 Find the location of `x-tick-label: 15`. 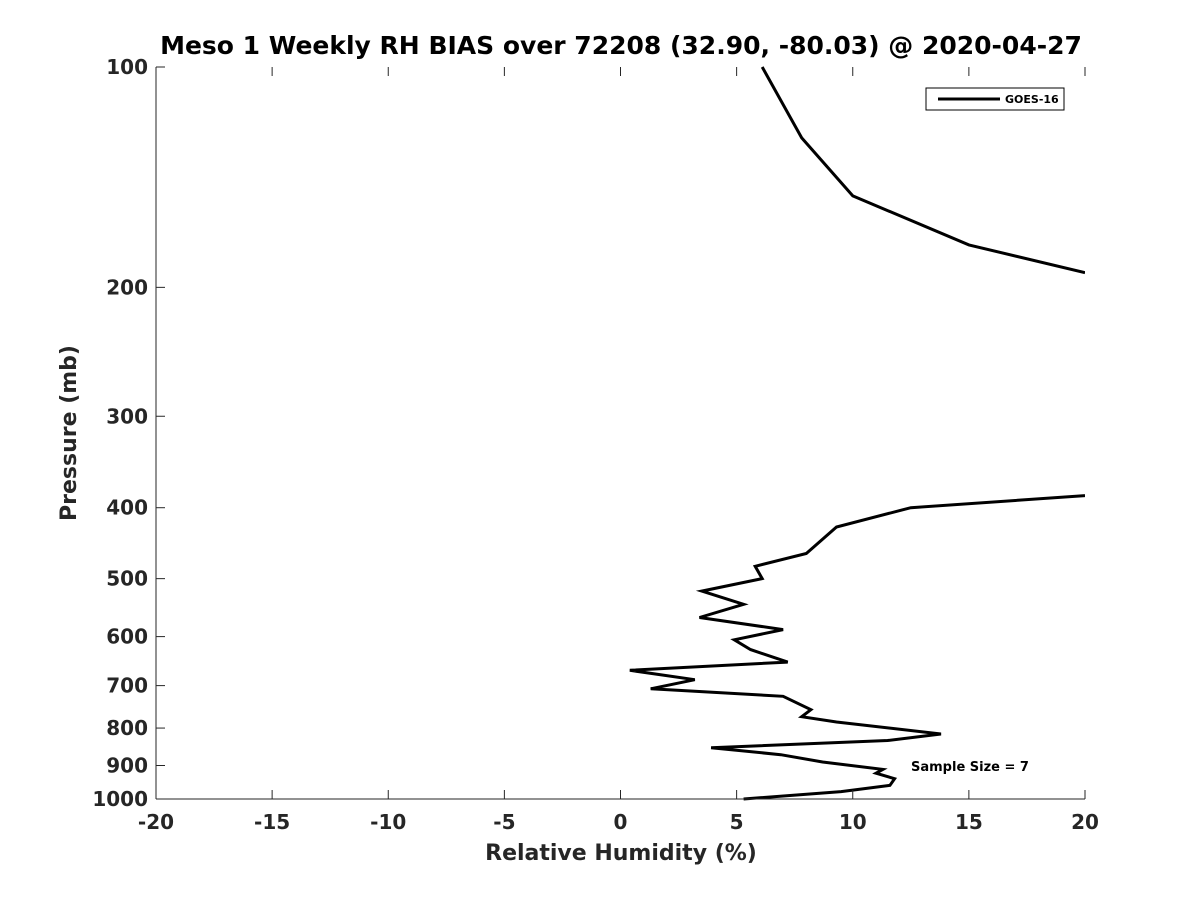

x-tick-label: 15 is located at coordinates (969, 822).